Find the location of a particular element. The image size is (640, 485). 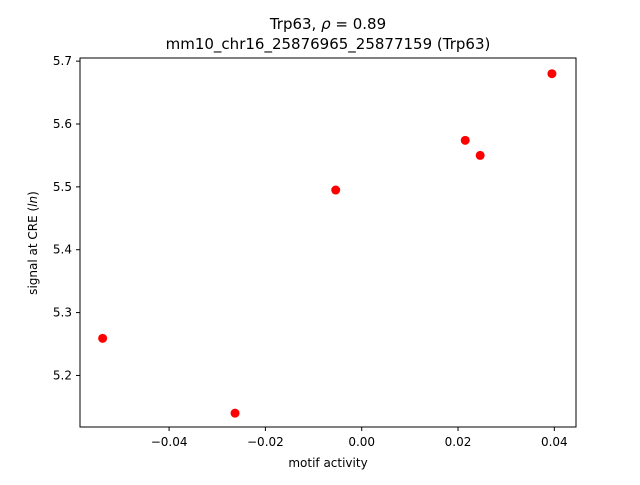

x-tick-label: 0.00 is located at coordinates (361, 442).